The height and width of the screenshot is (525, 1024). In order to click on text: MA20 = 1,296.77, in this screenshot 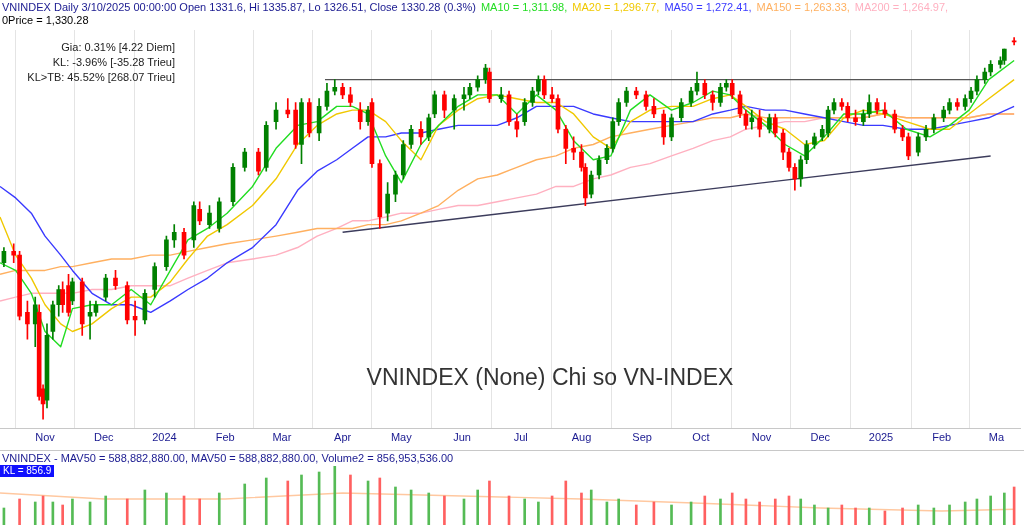, I will do `click(616, 7)`.